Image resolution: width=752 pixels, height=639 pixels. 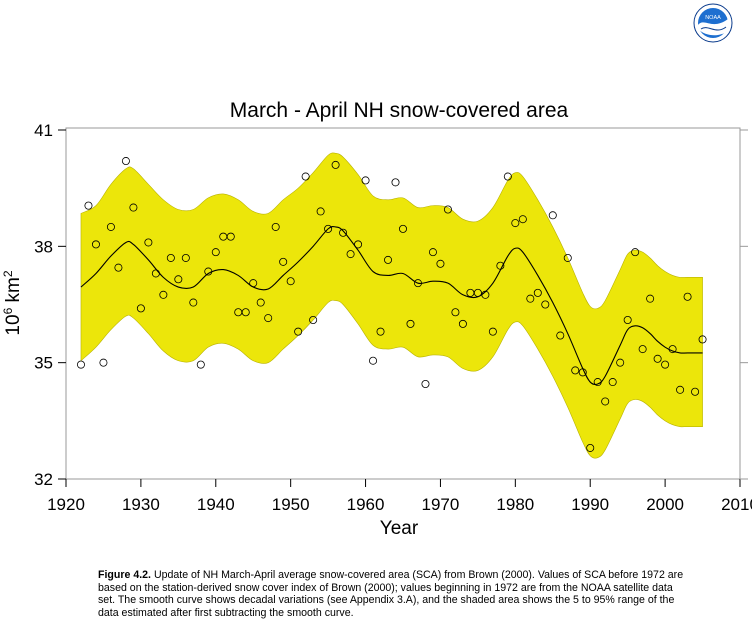 I want to click on x-tick-label: 1970, so click(x=441, y=504).